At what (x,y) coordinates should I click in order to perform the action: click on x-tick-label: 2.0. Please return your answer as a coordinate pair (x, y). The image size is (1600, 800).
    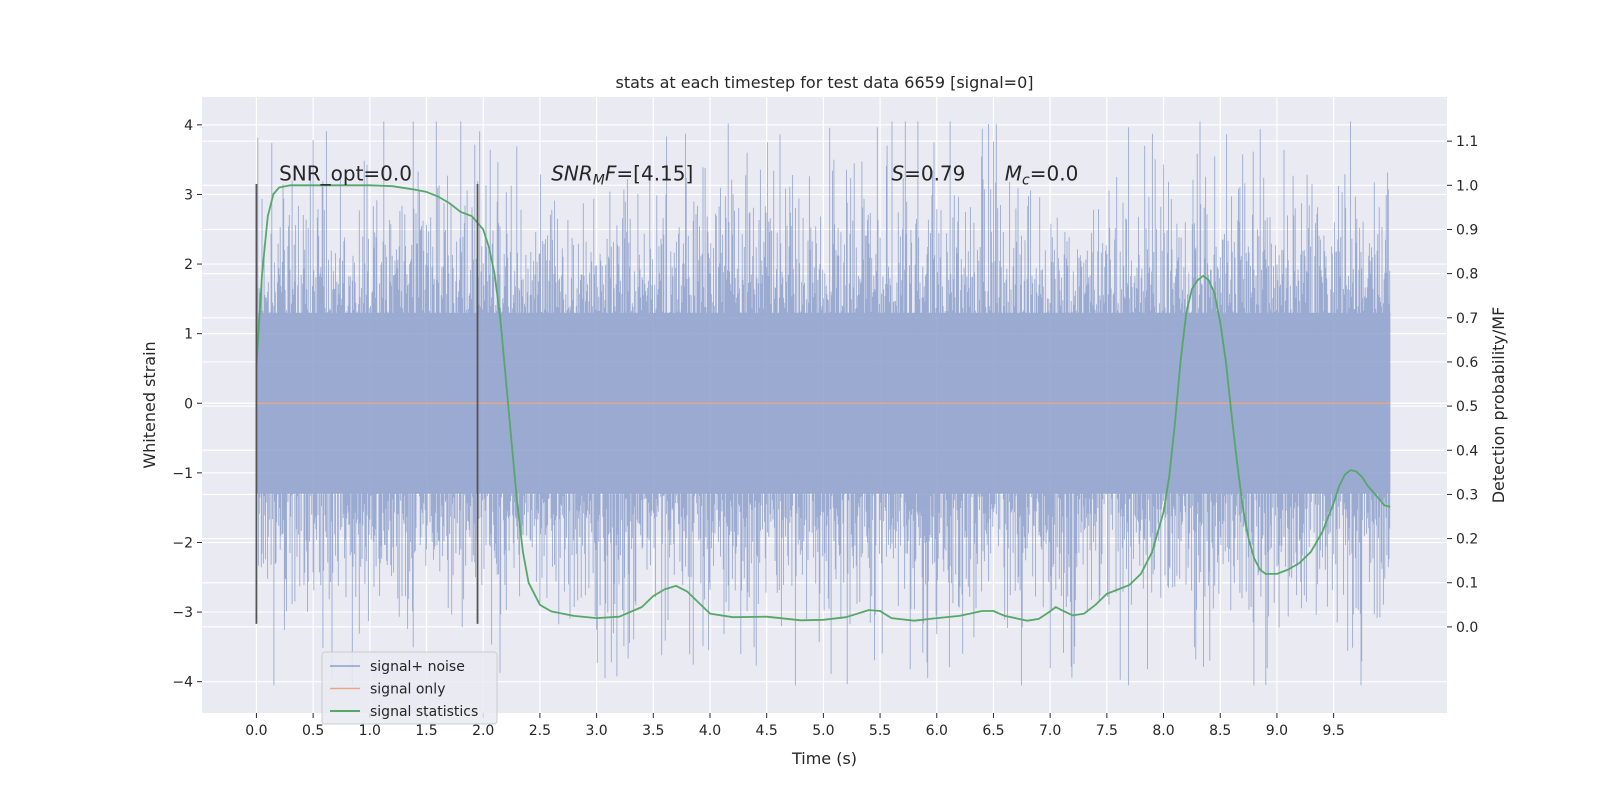
    Looking at the image, I should click on (483, 731).